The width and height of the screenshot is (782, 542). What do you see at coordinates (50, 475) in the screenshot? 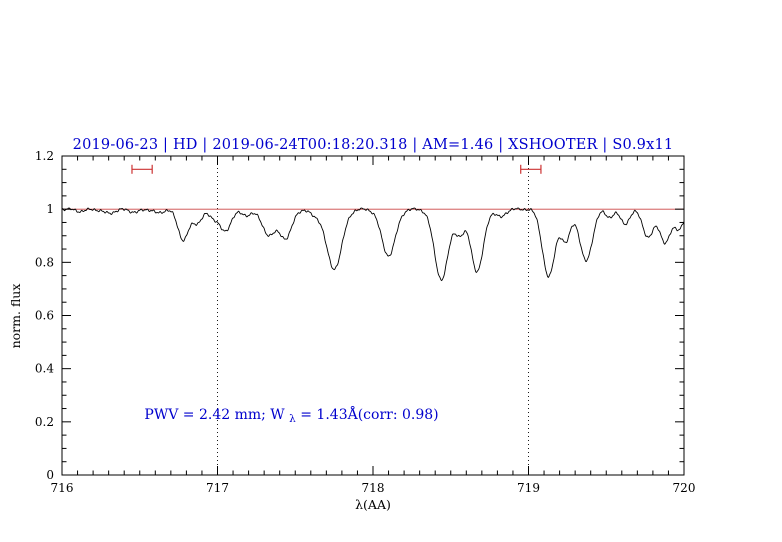
I see `y-tick-label: 0` at bounding box center [50, 475].